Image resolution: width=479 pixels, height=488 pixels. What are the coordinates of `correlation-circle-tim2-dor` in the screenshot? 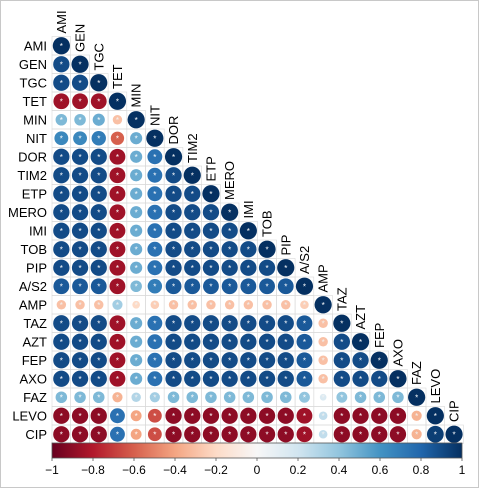 It's located at (173, 175).